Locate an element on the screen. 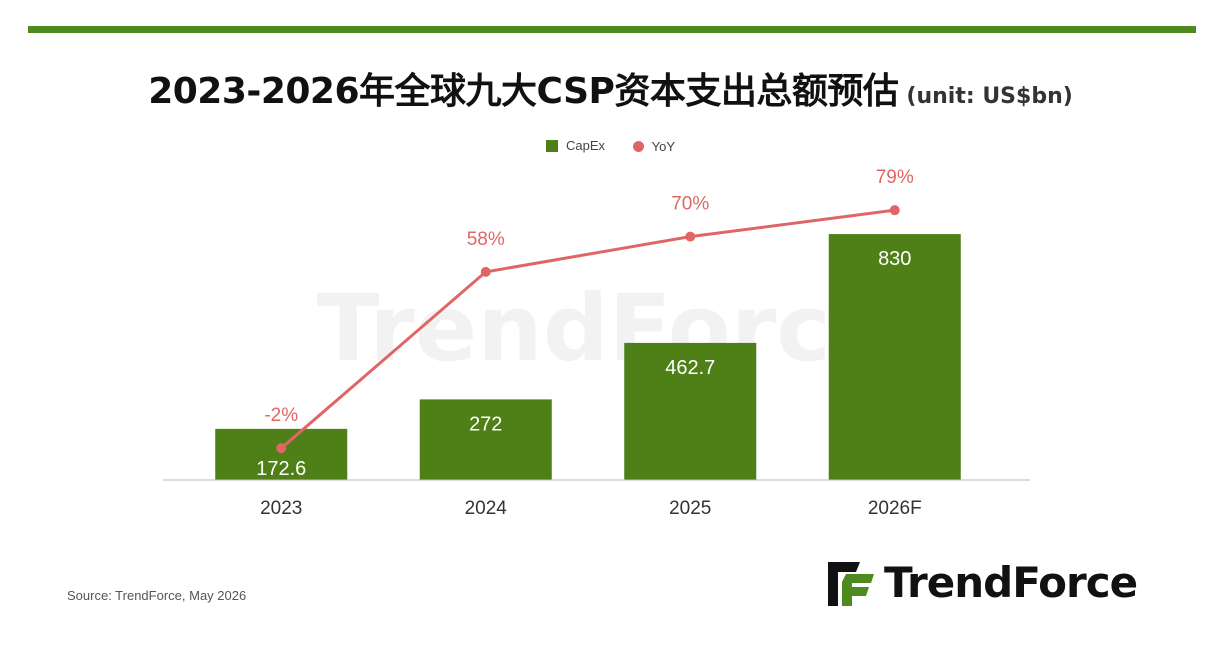 The height and width of the screenshot is (646, 1221). legend-item-capex: CapEx is located at coordinates (575, 145).